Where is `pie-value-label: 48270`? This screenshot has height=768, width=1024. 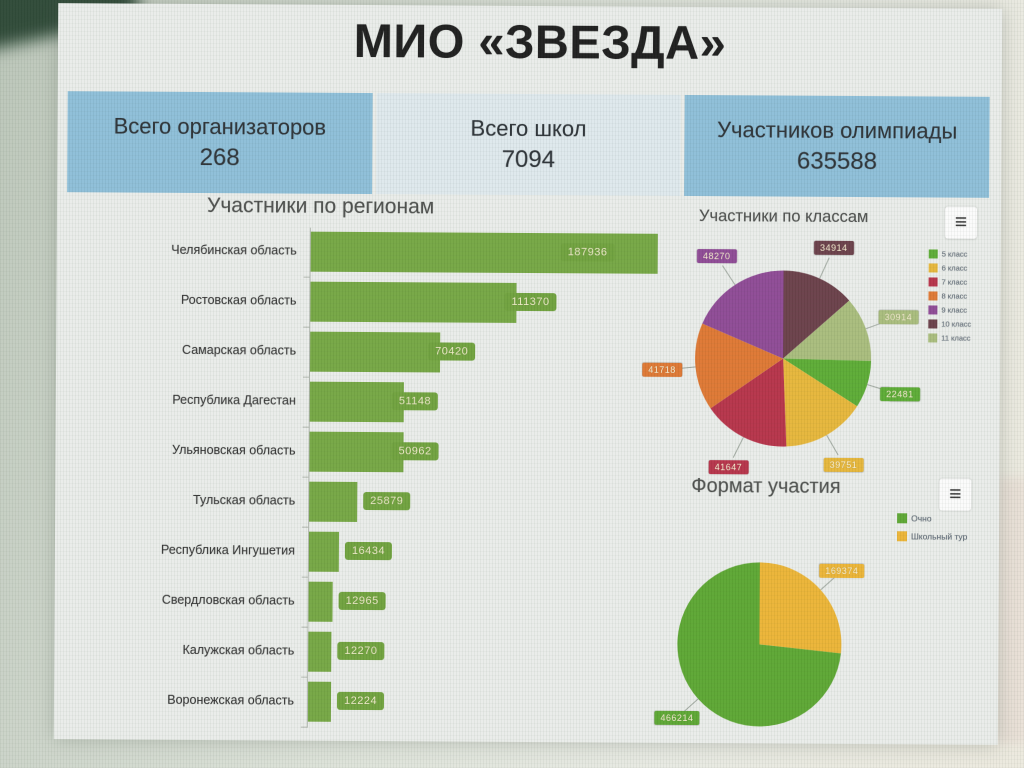 pie-value-label: 48270 is located at coordinates (716, 256).